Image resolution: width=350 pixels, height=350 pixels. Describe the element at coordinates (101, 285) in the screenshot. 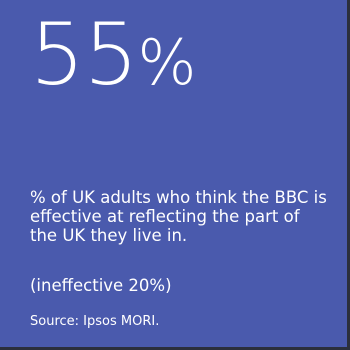

I see `ineffective-note: (ineffective 20%)` at that location.